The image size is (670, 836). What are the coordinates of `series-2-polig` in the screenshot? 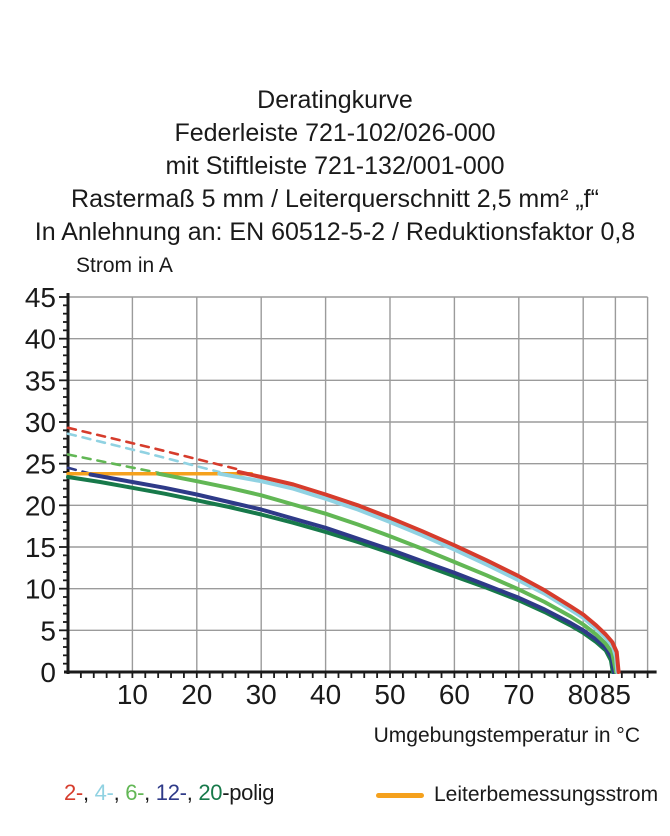 It's located at (428, 572).